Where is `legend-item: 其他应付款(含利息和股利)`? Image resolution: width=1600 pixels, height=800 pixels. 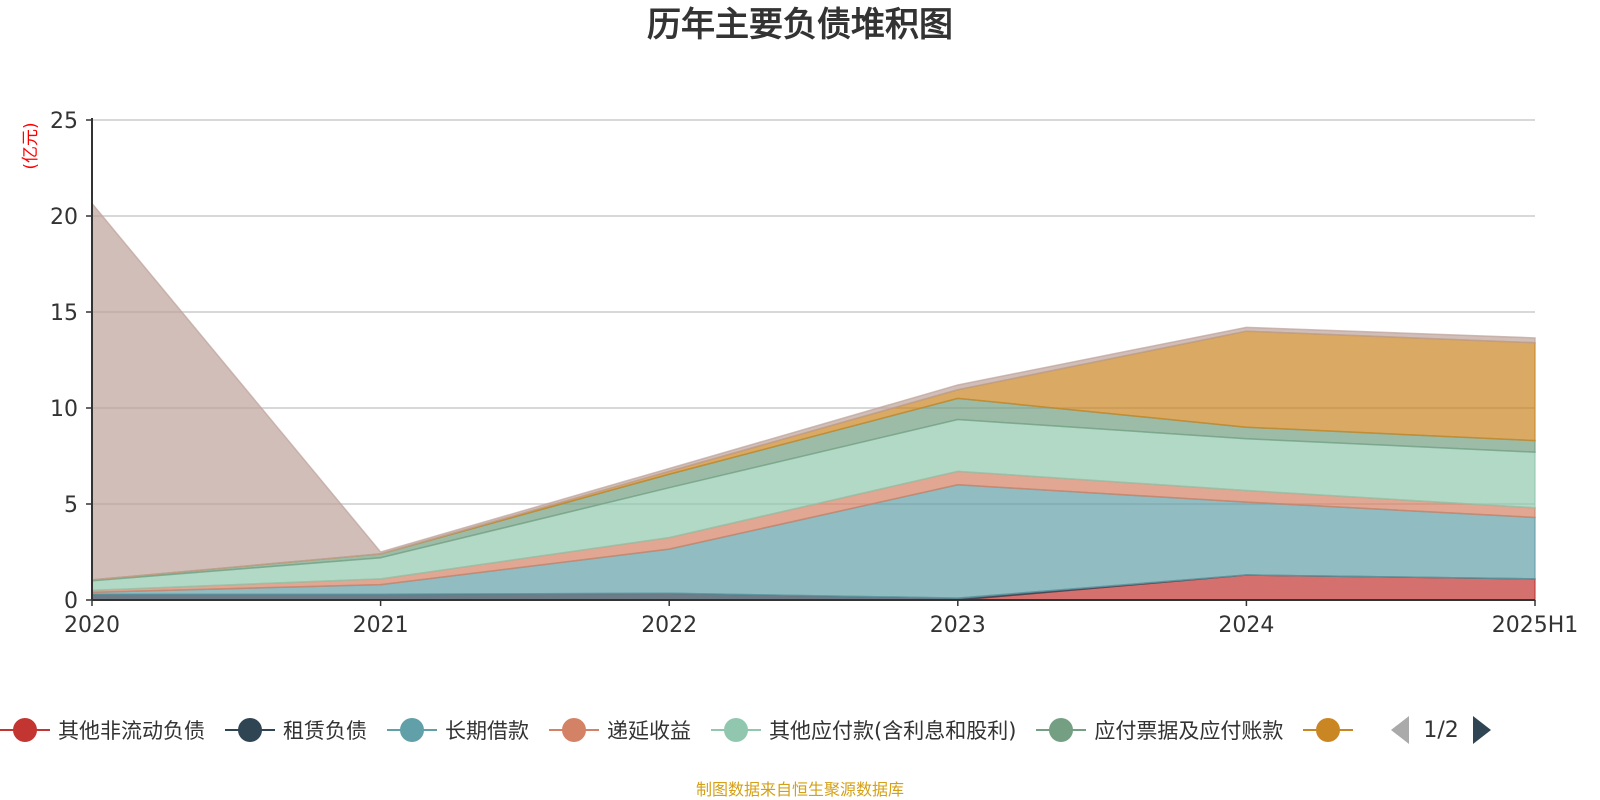
legend-item: 其他应付款(含利息和股利) is located at coordinates (863, 730).